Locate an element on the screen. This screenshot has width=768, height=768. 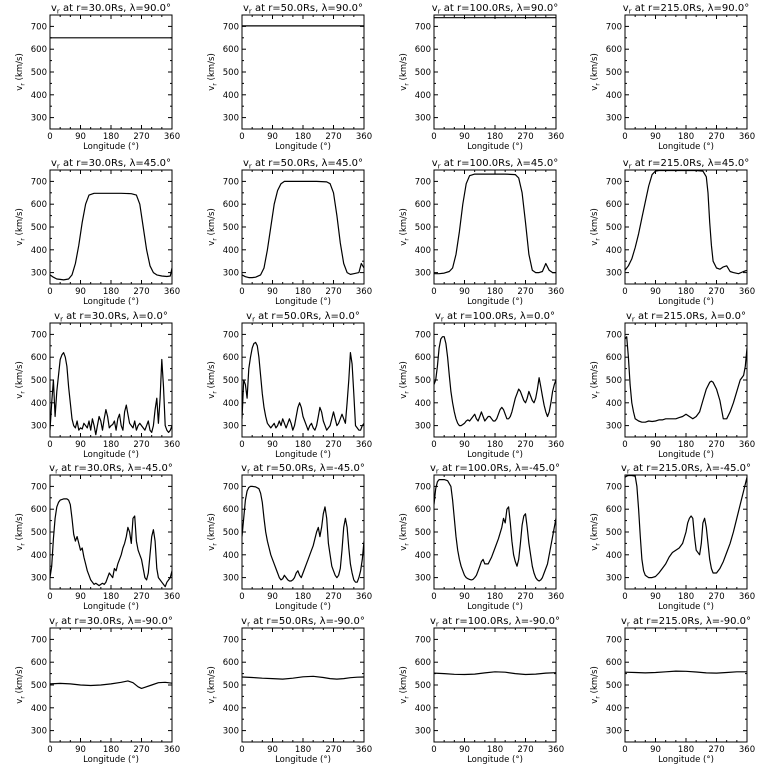
panel-title: vr at r=100.0Rs, λ=45.0° is located at coordinates (495, 164).